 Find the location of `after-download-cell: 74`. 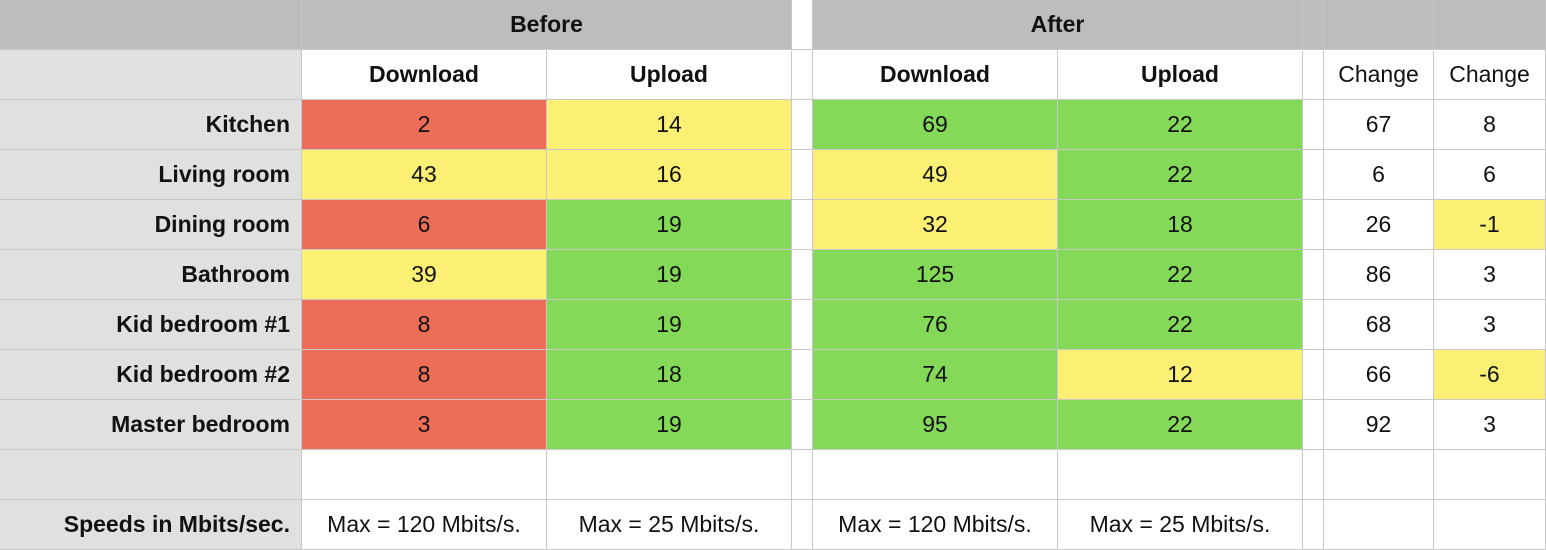

after-download-cell: 74 is located at coordinates (935, 375).